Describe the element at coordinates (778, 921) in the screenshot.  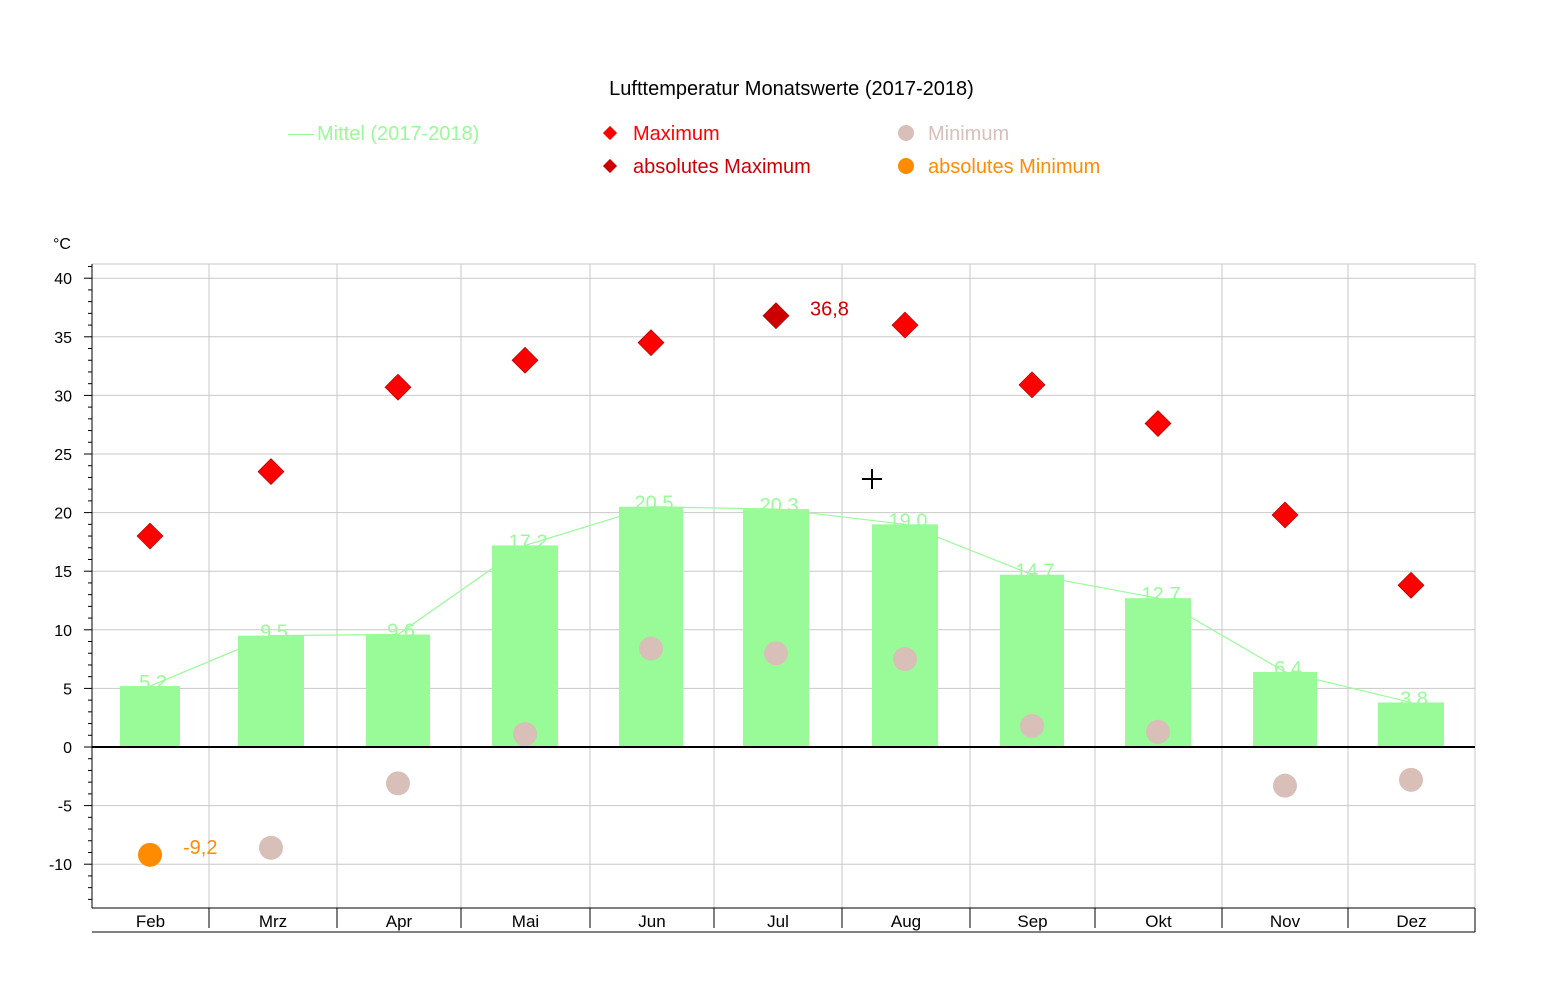
I see `x-tick-label-jul: Jul` at that location.